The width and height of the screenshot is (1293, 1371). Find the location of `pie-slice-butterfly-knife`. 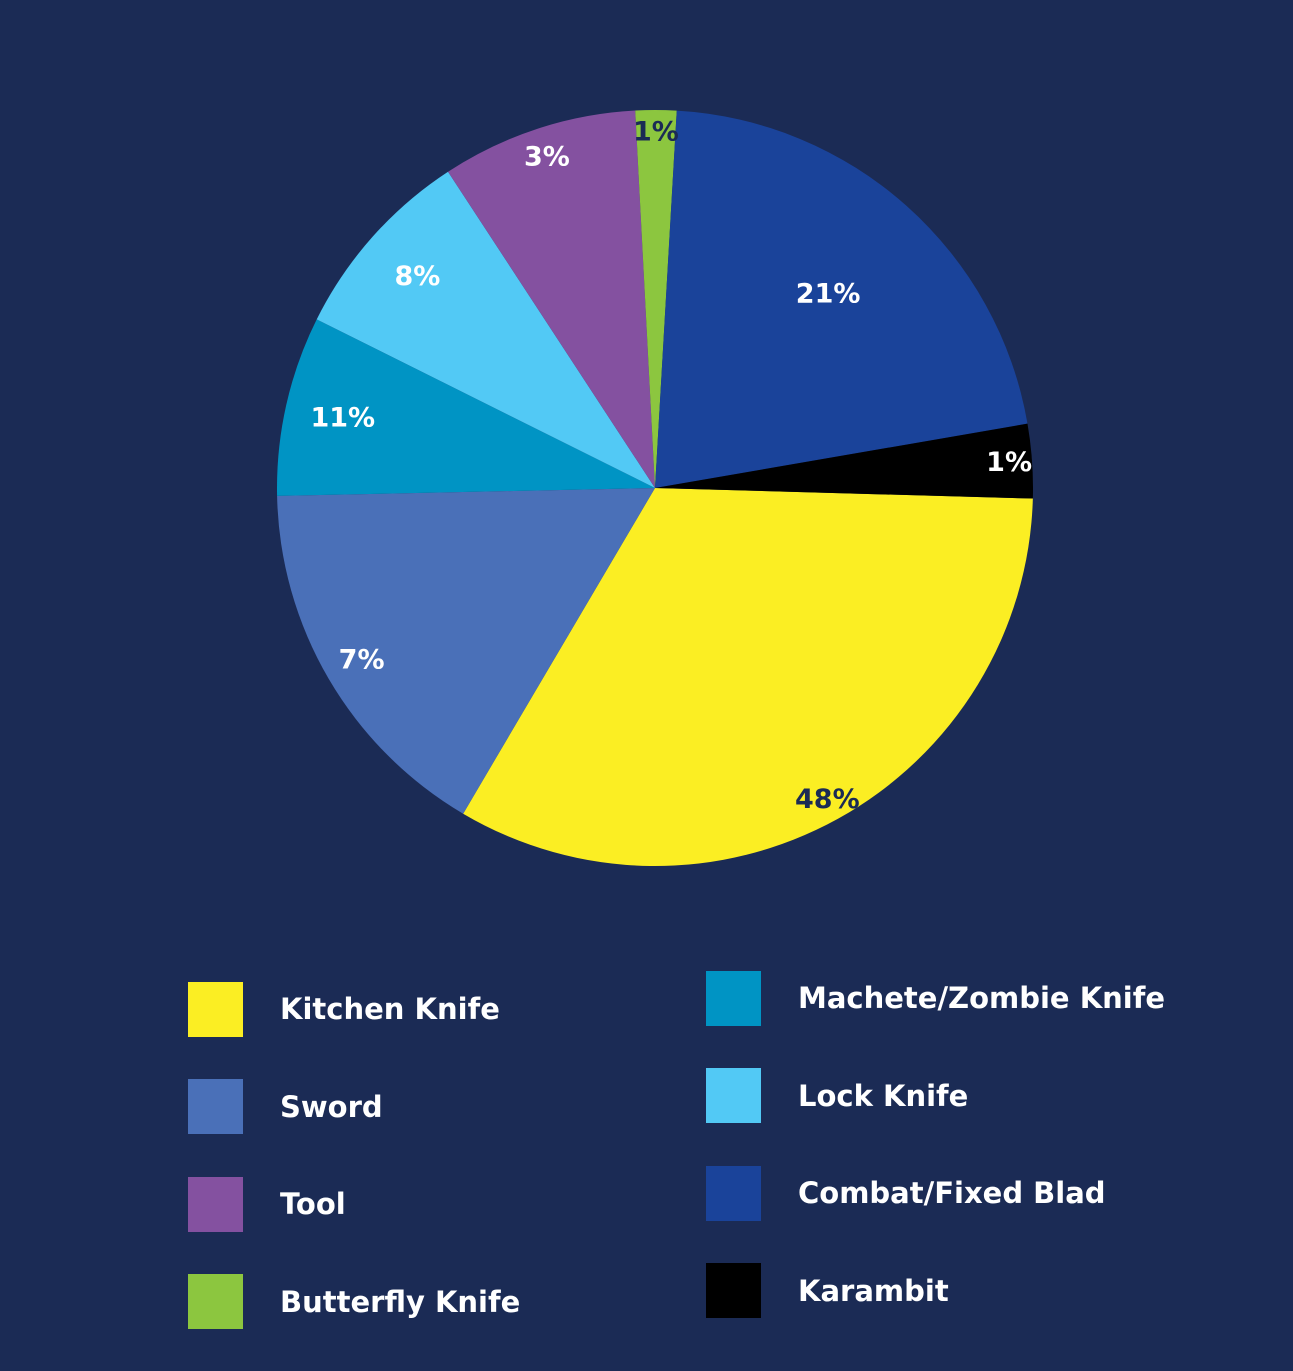

pie-slice-butterfly-knife is located at coordinates (656, 299).